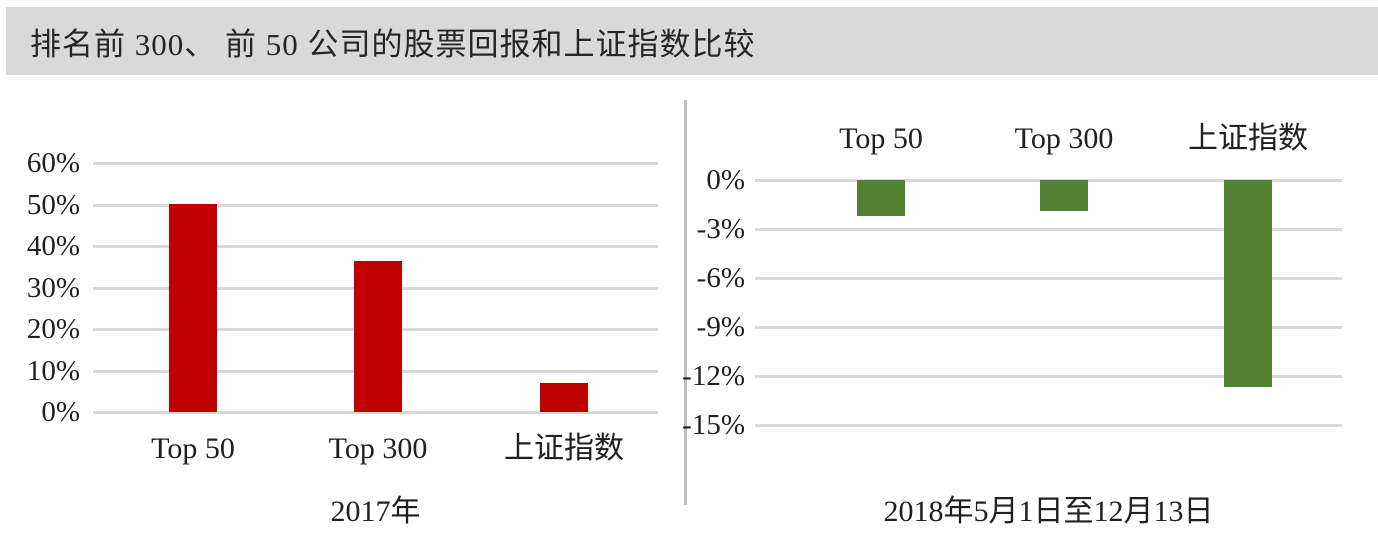 Image resolution: width=1378 pixels, height=534 pixels. Describe the element at coordinates (393, 44) in the screenshot. I see `figure-title: 排名前 300、 前 50 公司的股票回报和上证指数比较` at that location.